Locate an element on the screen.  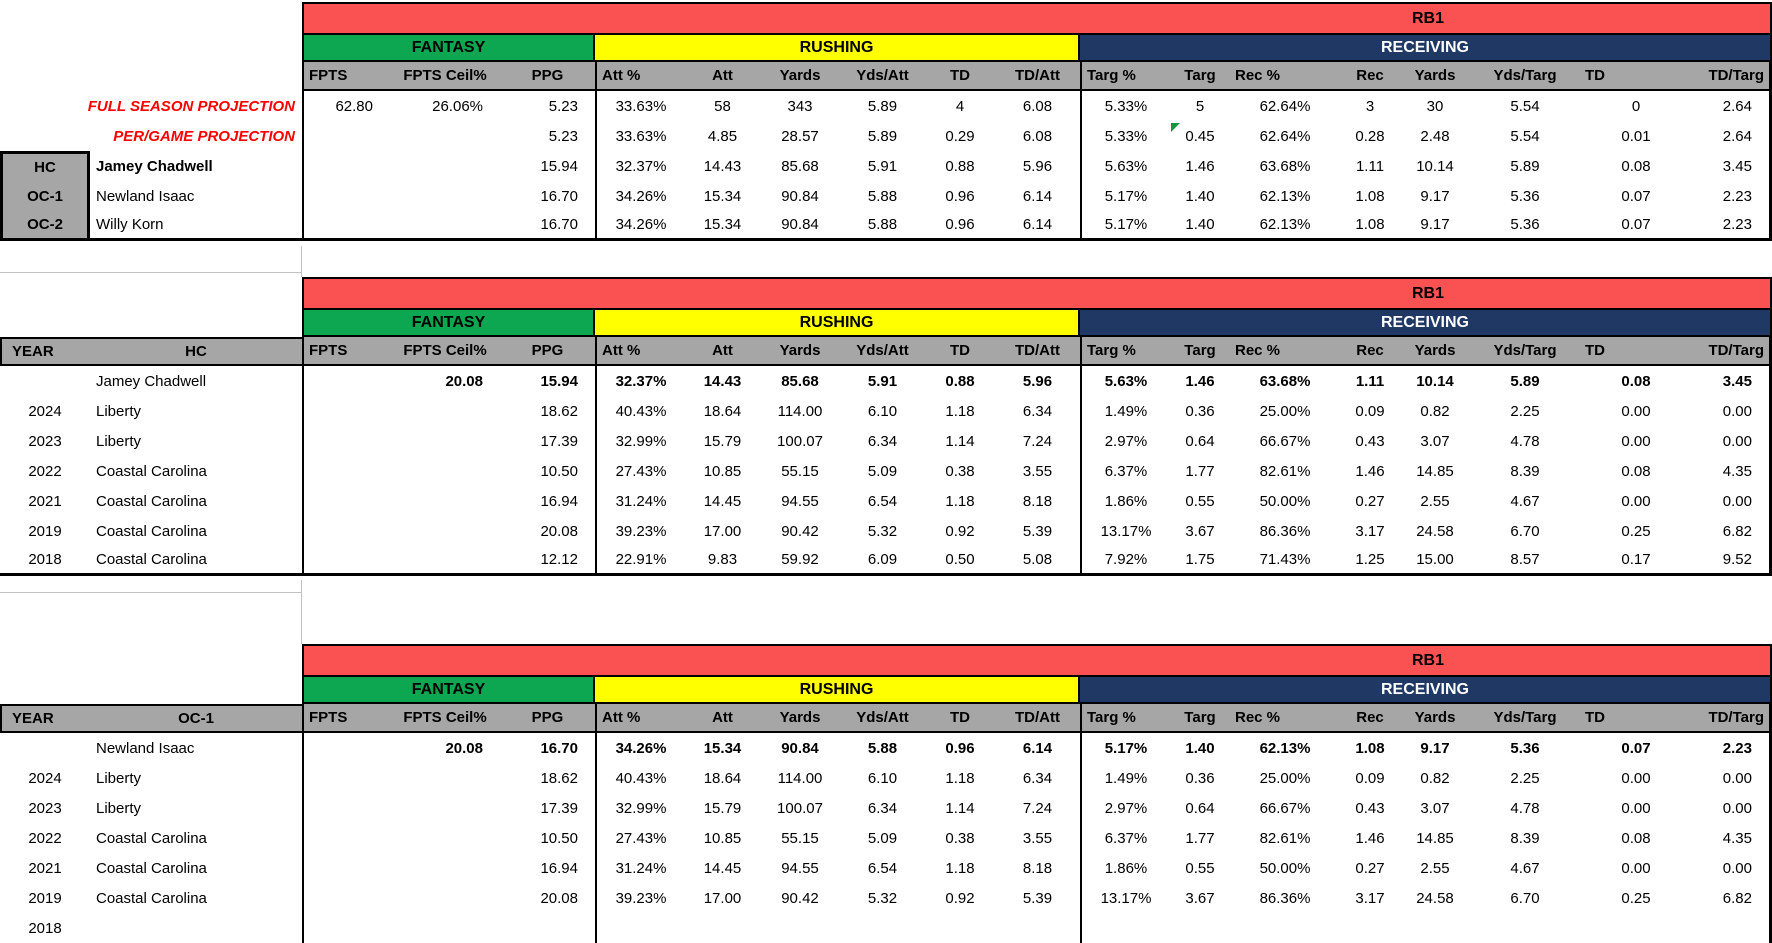
col-header-ppg: PPG is located at coordinates (547, 718).